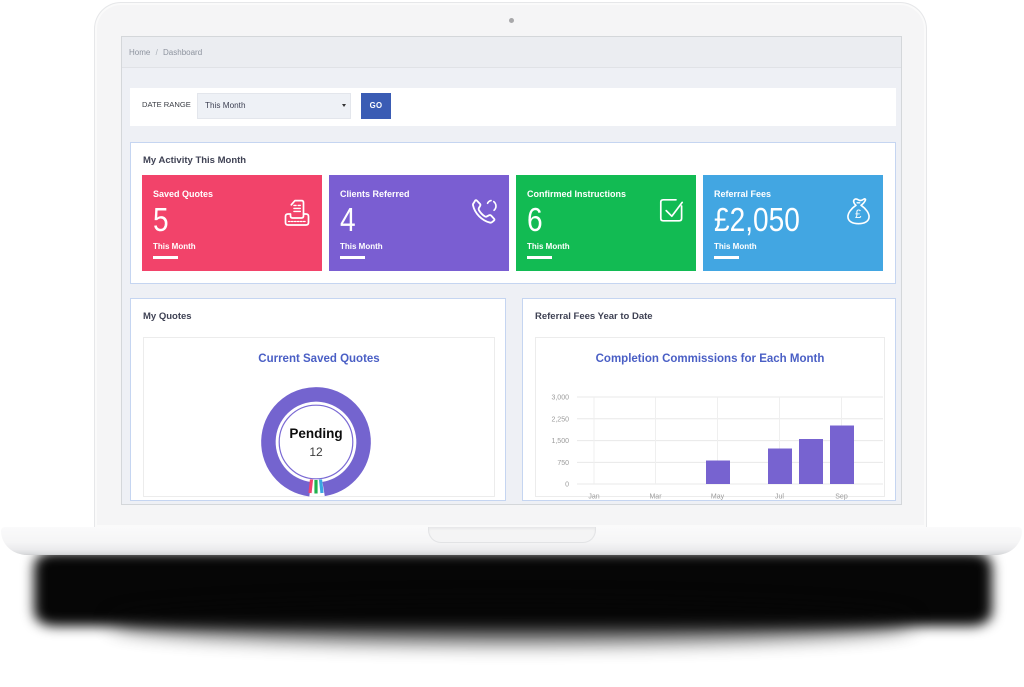 This screenshot has width=1024, height=687. Describe the element at coordinates (560, 397) in the screenshot. I see `svg-text: 3,000` at that location.